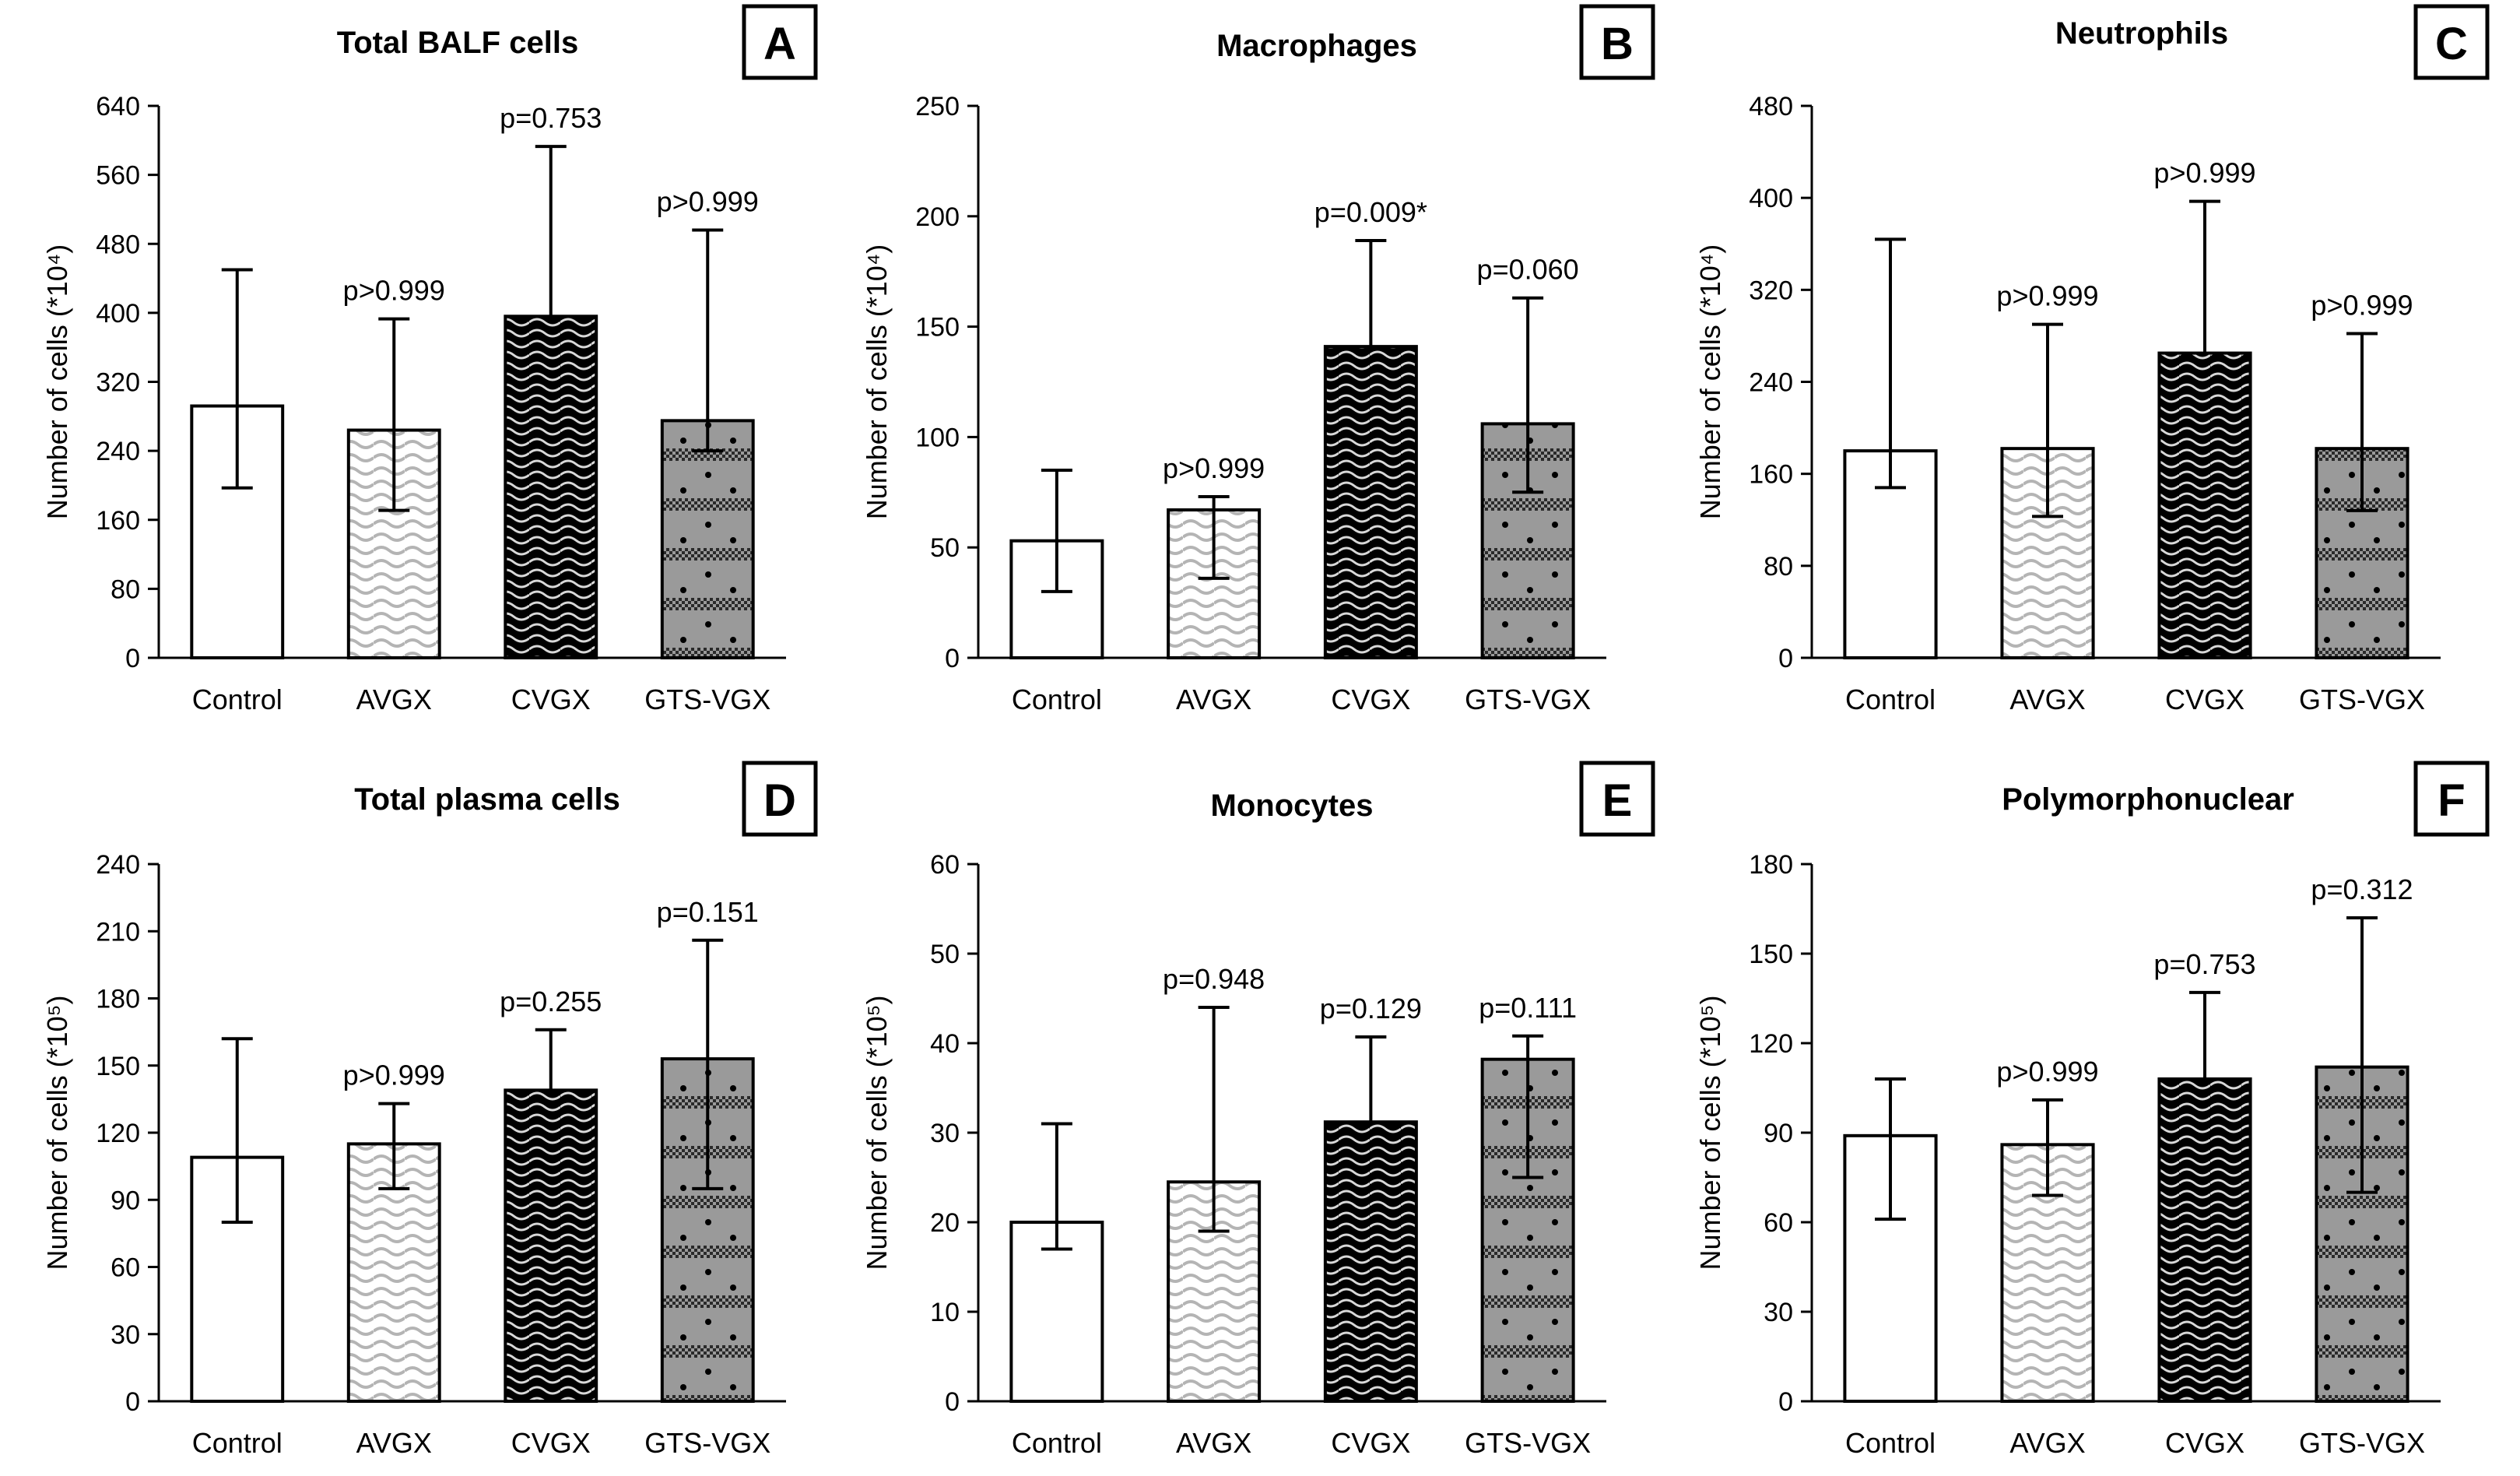 The width and height of the screenshot is (2520, 1476). Describe the element at coordinates (1317, 46) in the screenshot. I see `chart-title: Macrophages` at that location.